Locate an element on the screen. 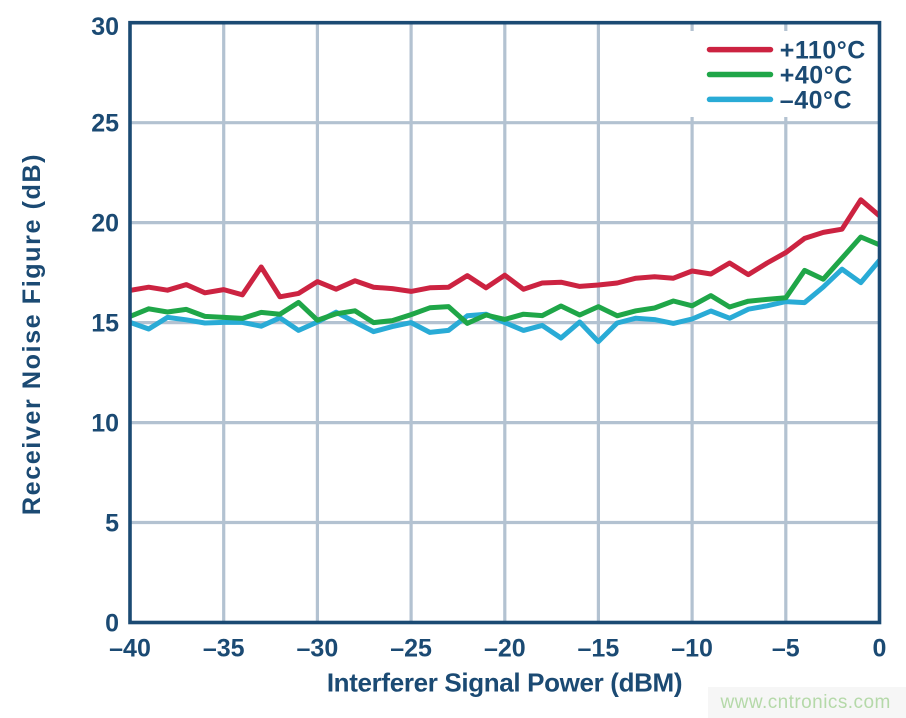 Image resolution: width=906 pixels, height=718 pixels. svg-text: –40°C is located at coordinates (816, 100).